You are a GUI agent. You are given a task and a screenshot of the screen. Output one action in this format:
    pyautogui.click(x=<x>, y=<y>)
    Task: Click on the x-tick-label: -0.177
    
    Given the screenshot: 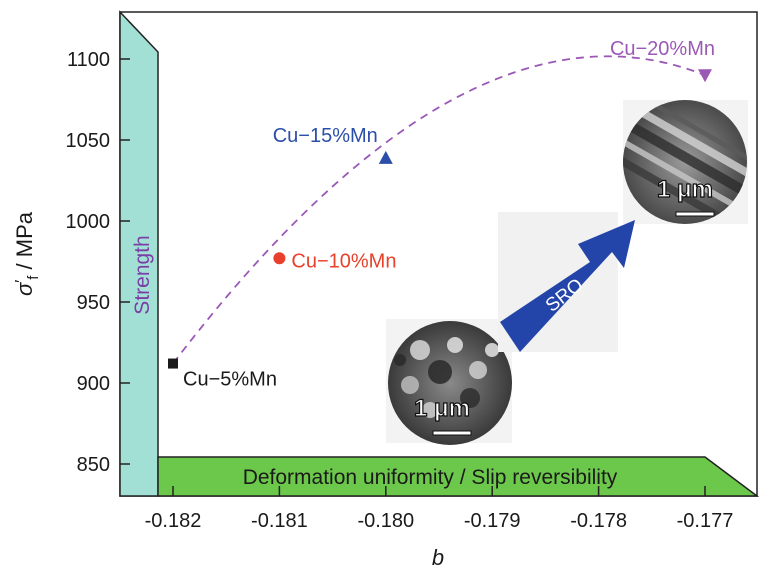 What is the action you would take?
    pyautogui.click(x=705, y=521)
    